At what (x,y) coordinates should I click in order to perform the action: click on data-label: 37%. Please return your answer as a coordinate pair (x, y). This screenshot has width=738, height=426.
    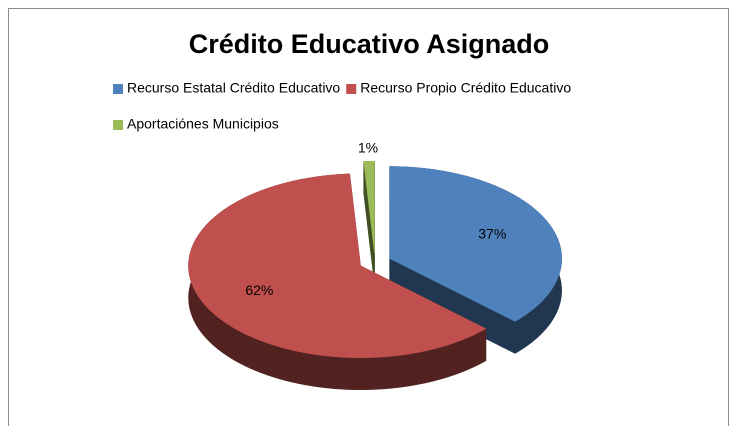
    Looking at the image, I should click on (492, 233).